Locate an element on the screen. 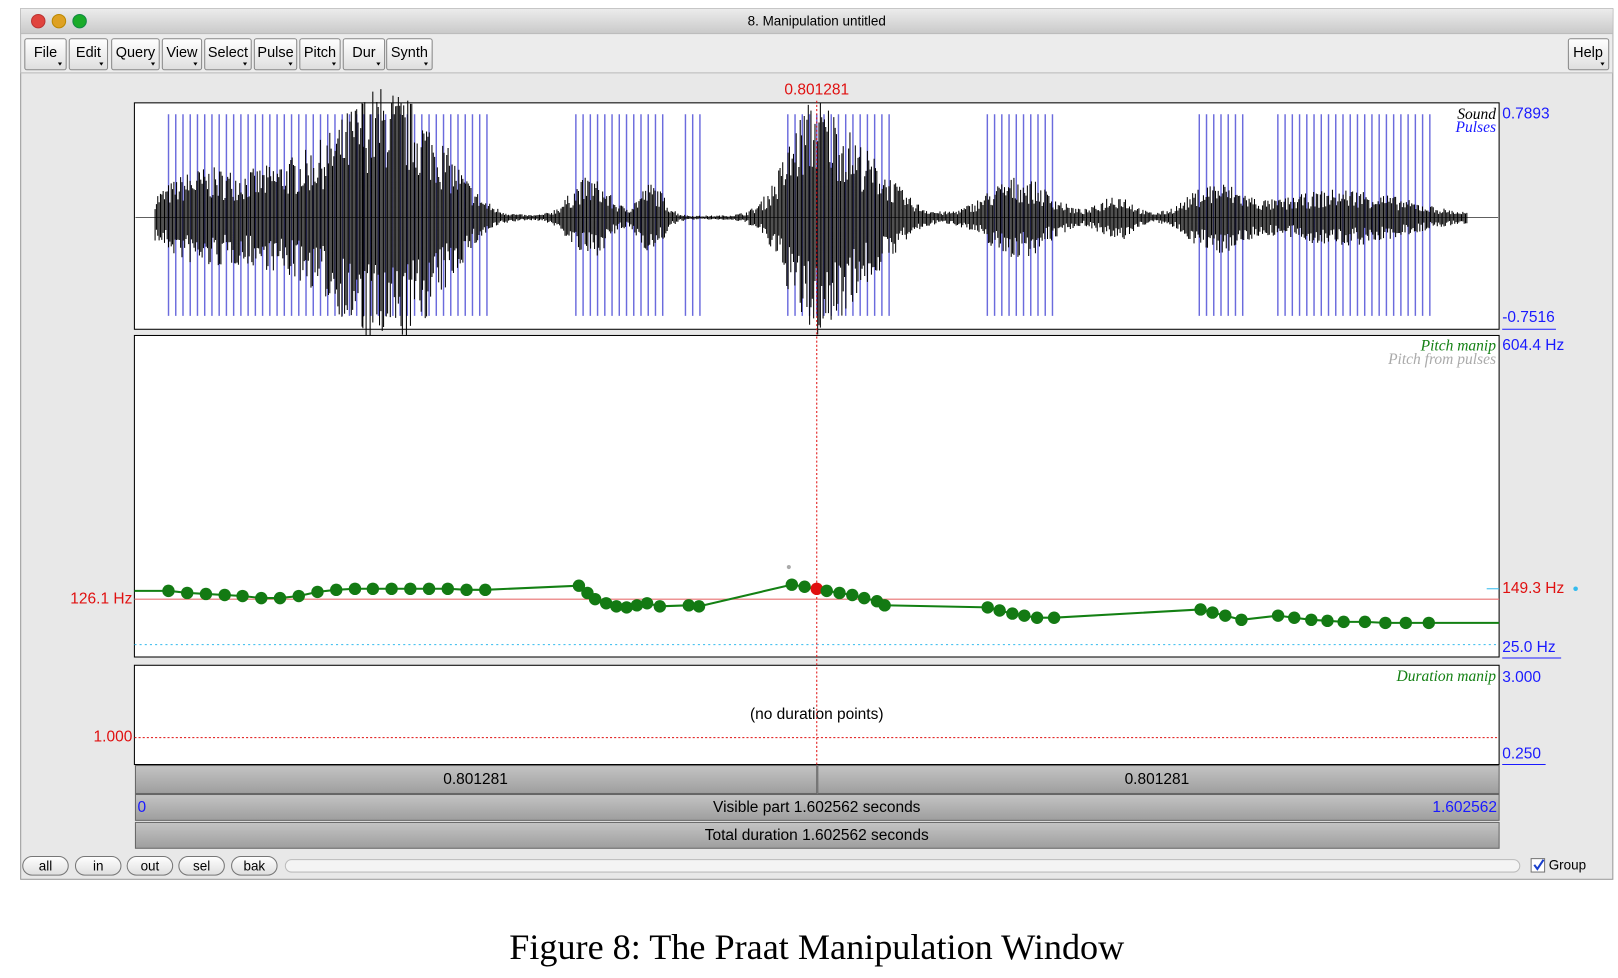 This screenshot has width=1618, height=978. time-bar-left is located at coordinates (476, 779).